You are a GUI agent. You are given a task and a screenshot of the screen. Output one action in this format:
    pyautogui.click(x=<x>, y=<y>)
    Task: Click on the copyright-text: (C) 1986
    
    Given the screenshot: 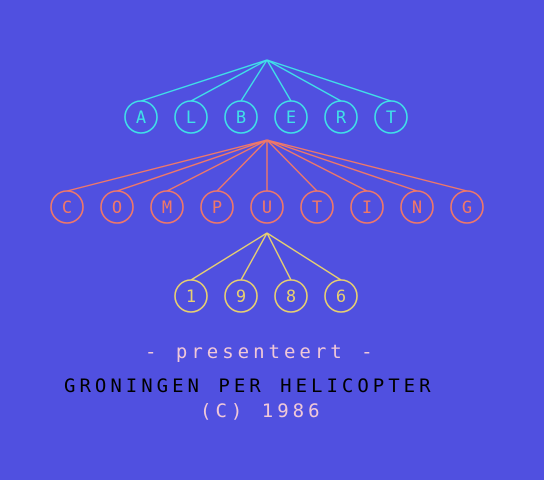 What is the action you would take?
    pyautogui.click(x=262, y=411)
    